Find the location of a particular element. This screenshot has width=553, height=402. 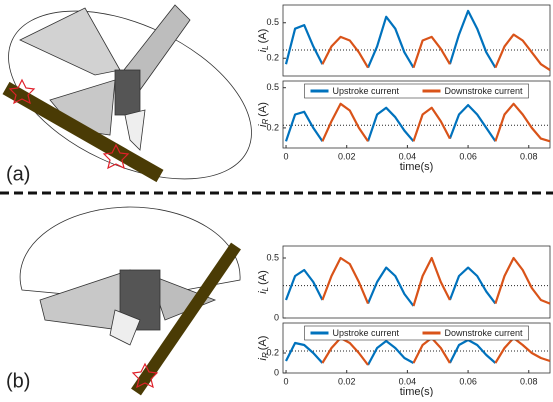

panel-label: (b) is located at coordinates (18, 381).